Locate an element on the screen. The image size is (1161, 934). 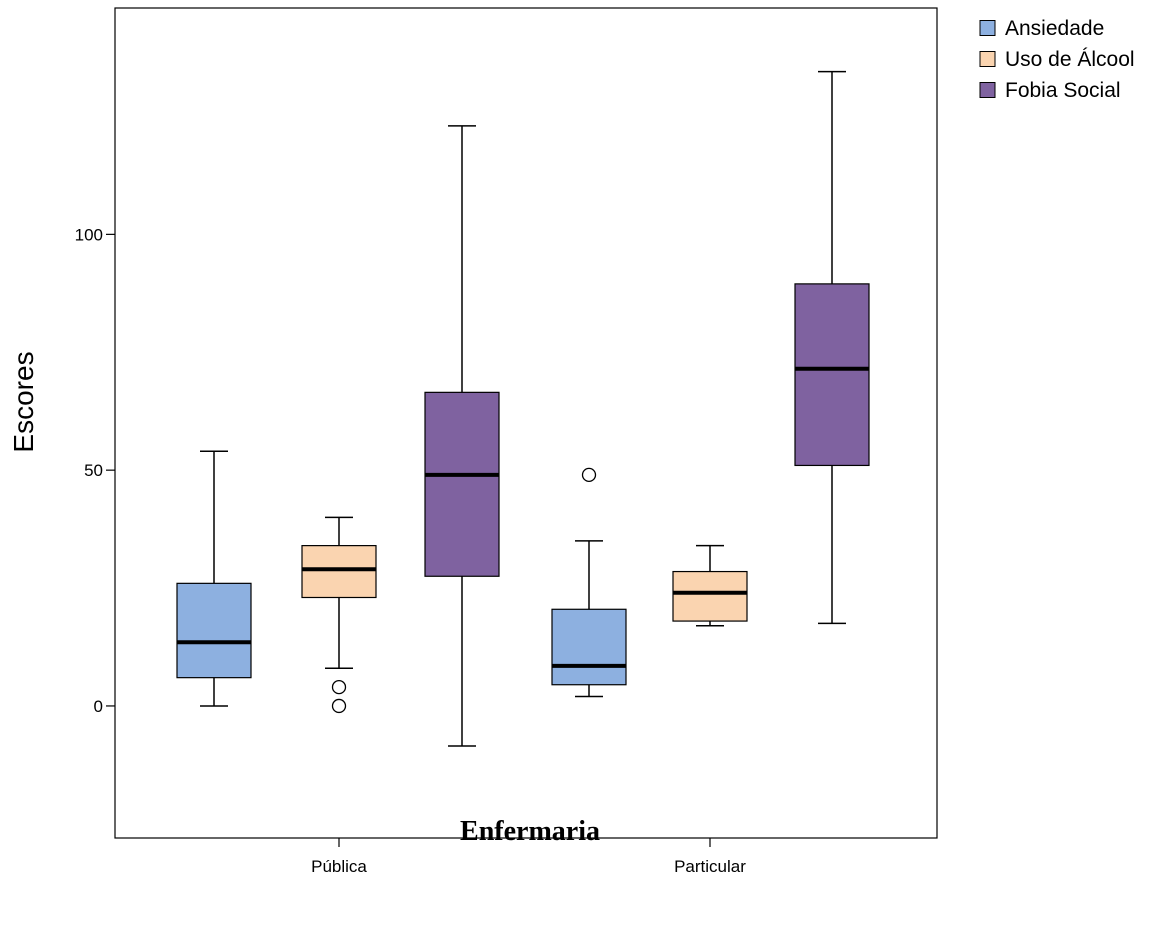
y-tick-label: 0 is located at coordinates (98, 706).